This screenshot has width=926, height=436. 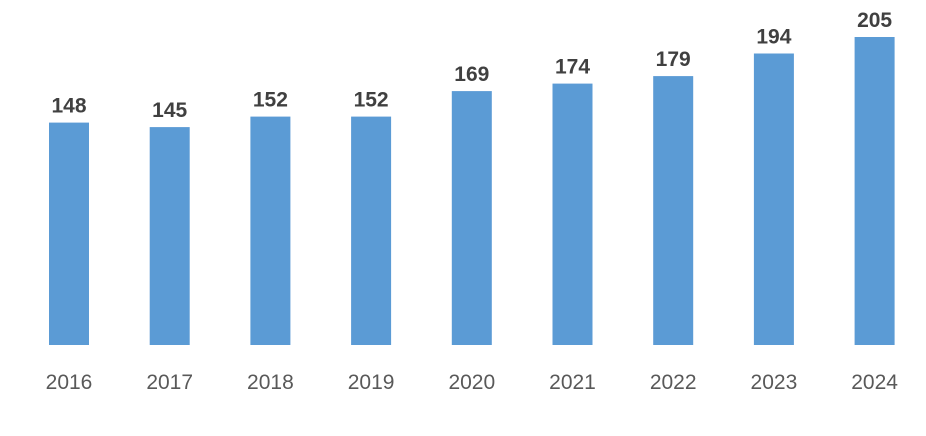 What do you see at coordinates (270, 230) in the screenshot?
I see `bar-2018` at bounding box center [270, 230].